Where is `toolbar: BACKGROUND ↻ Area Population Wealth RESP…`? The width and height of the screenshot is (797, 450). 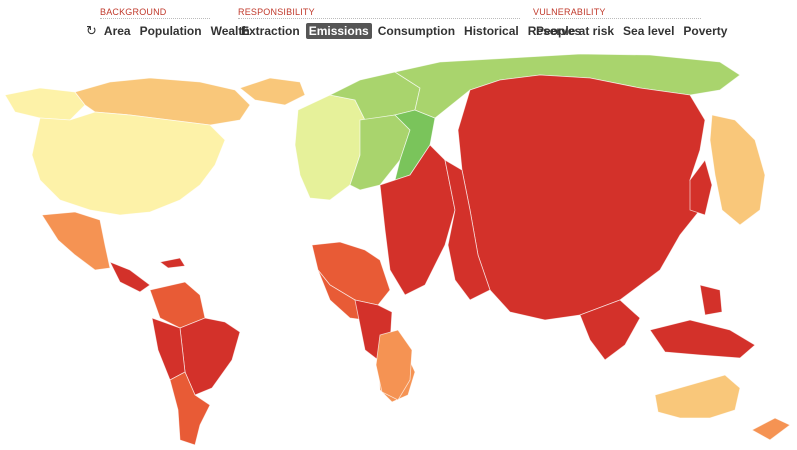 toolbar: BACKGROUND ↻ Area Population Wealth RESP… is located at coordinates (398, 24).